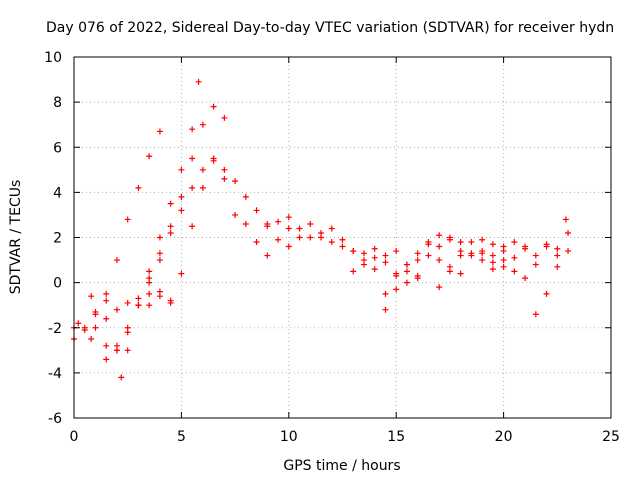  What do you see at coordinates (57, 148) in the screenshot?
I see `y-tick-label: 6` at bounding box center [57, 148].